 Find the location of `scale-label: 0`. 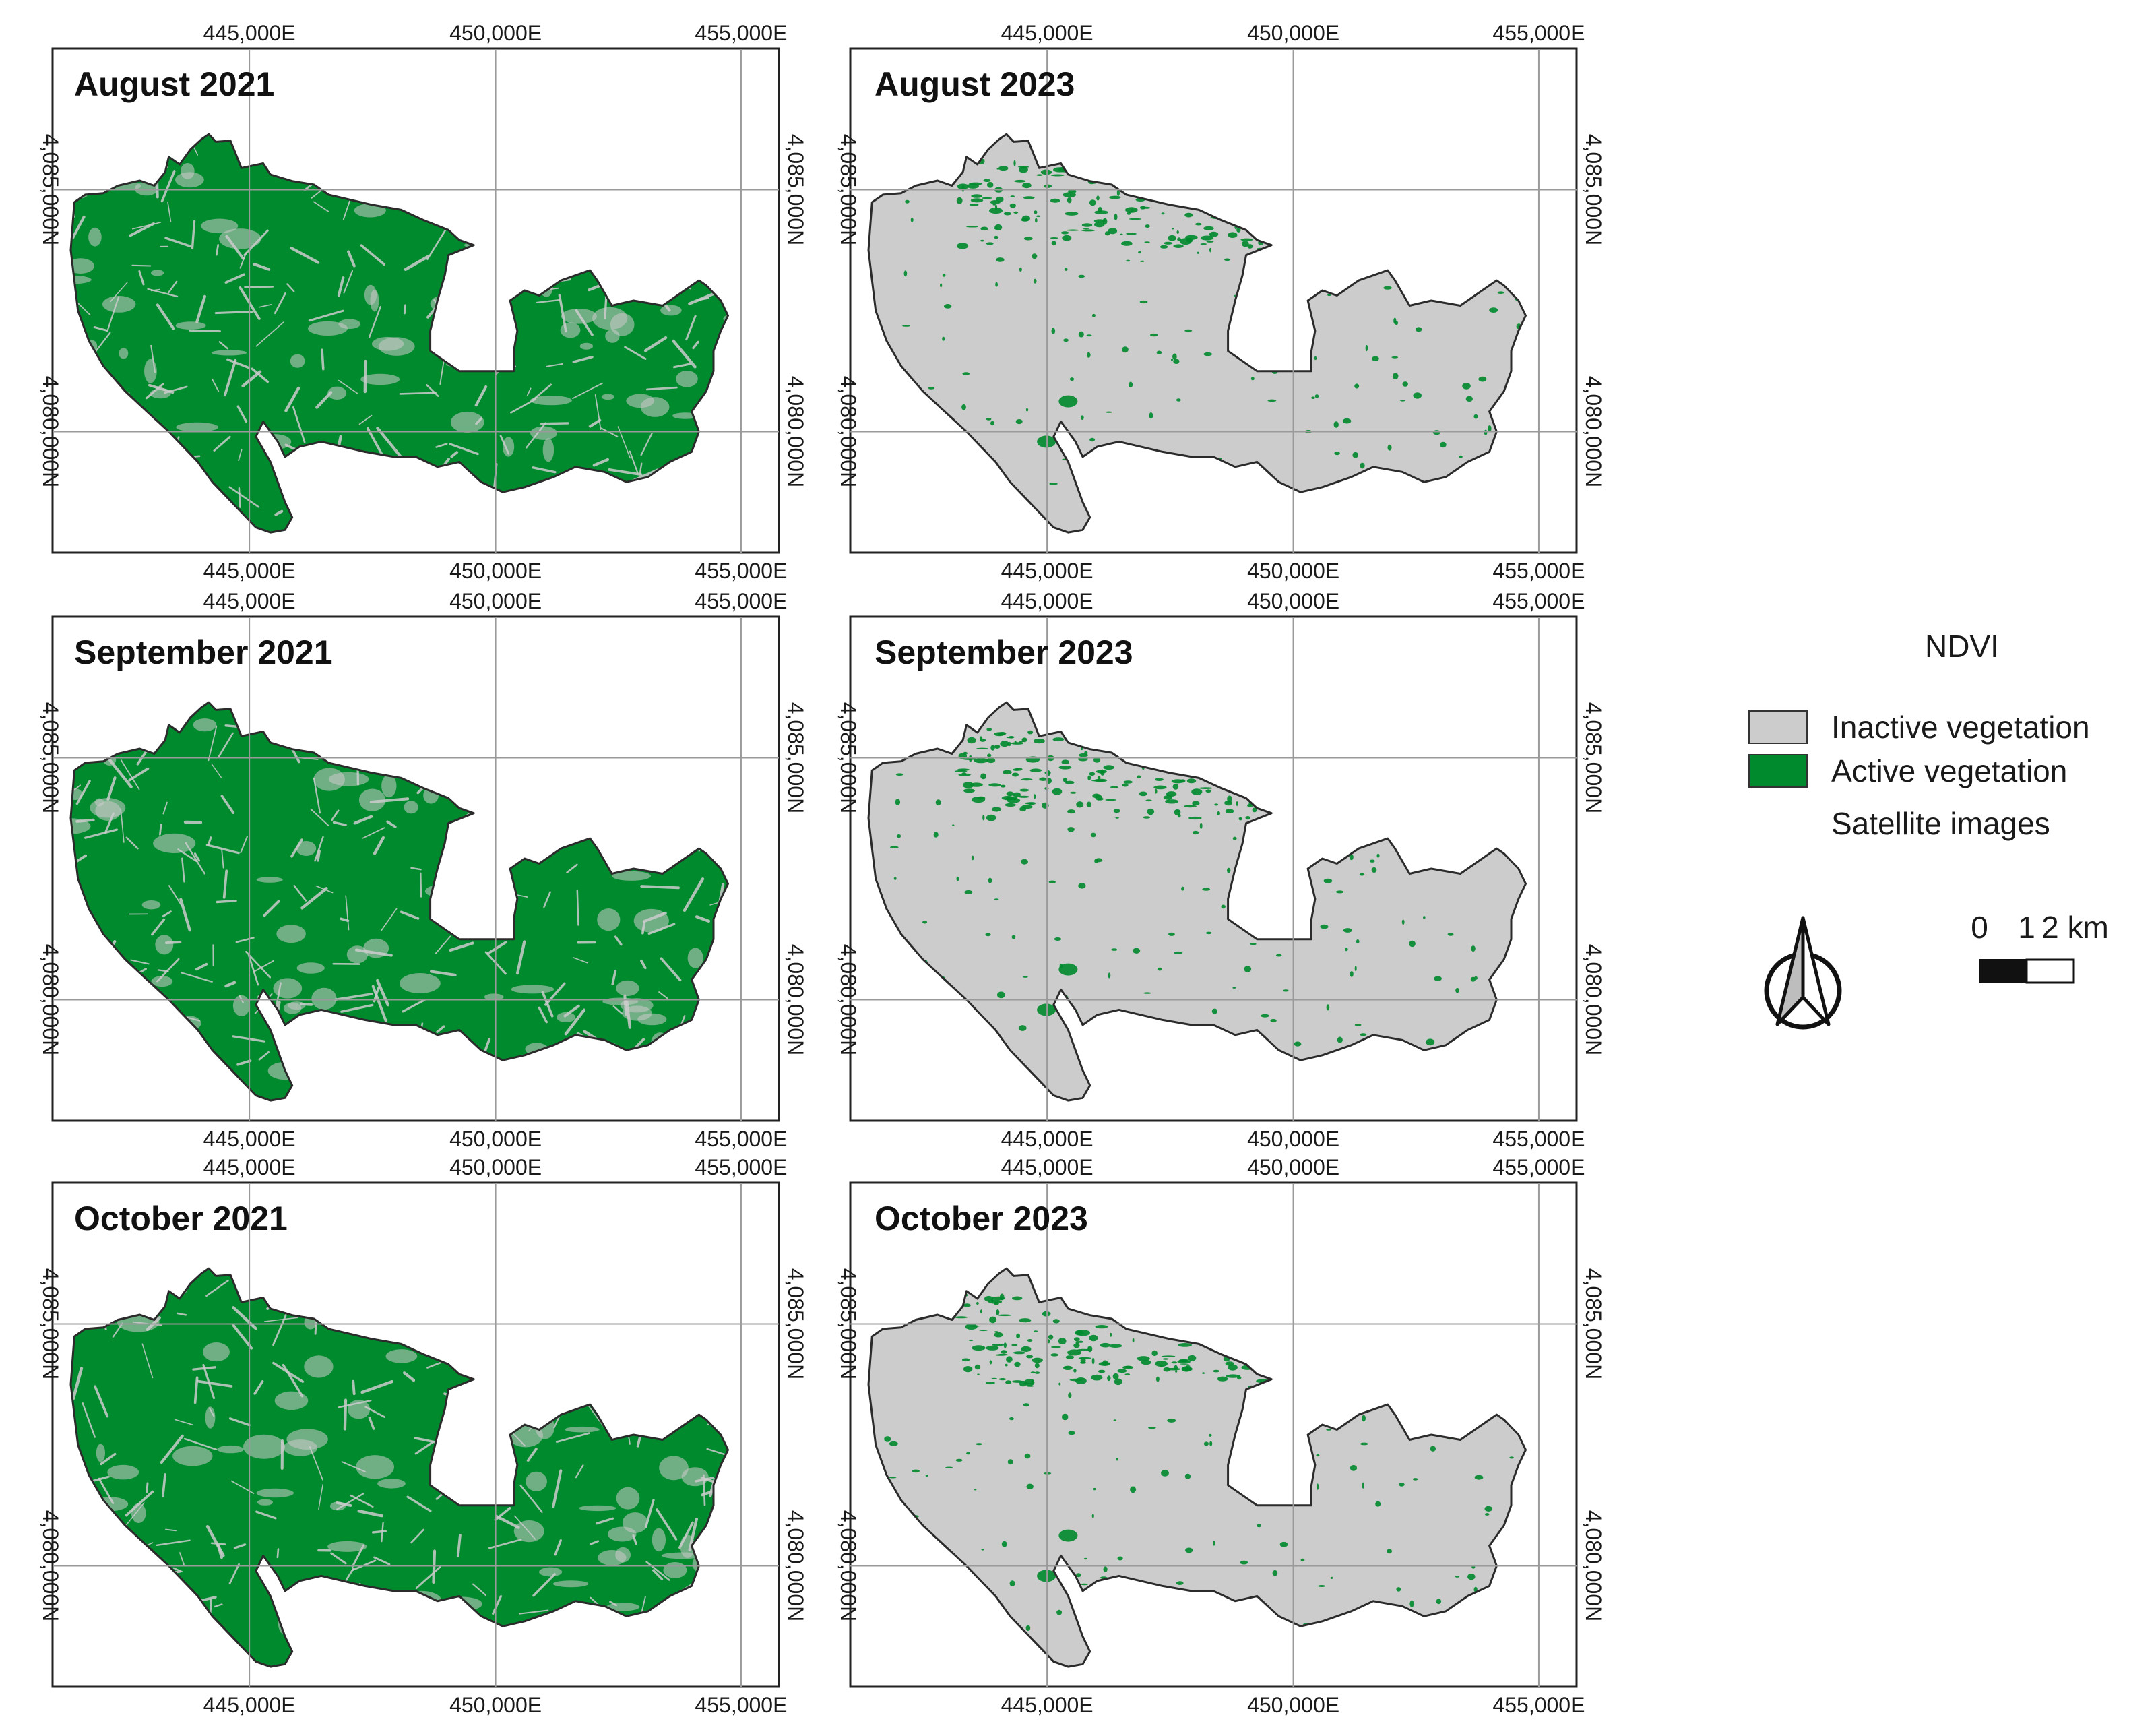

scale-label: 0 is located at coordinates (1979, 927).